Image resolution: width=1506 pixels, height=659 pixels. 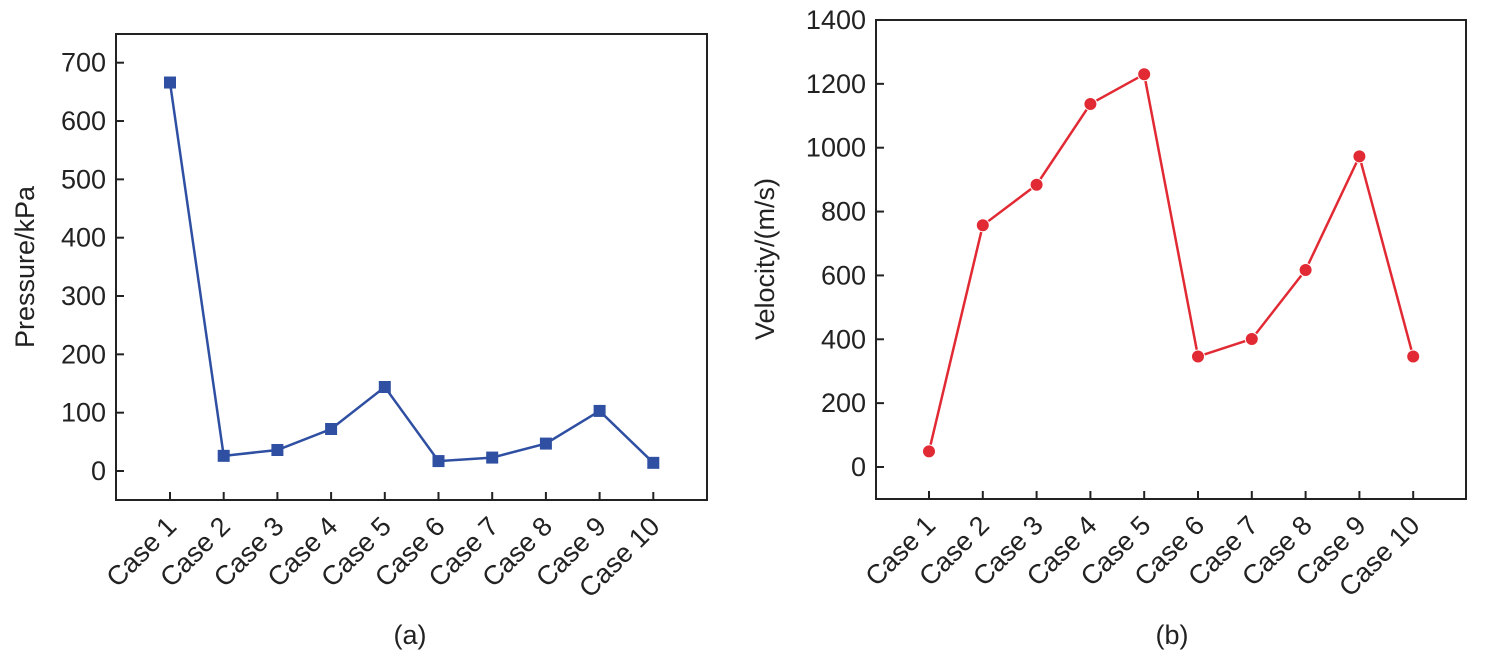 What do you see at coordinates (98, 471) in the screenshot?
I see `y-tick-label-a: 0` at bounding box center [98, 471].